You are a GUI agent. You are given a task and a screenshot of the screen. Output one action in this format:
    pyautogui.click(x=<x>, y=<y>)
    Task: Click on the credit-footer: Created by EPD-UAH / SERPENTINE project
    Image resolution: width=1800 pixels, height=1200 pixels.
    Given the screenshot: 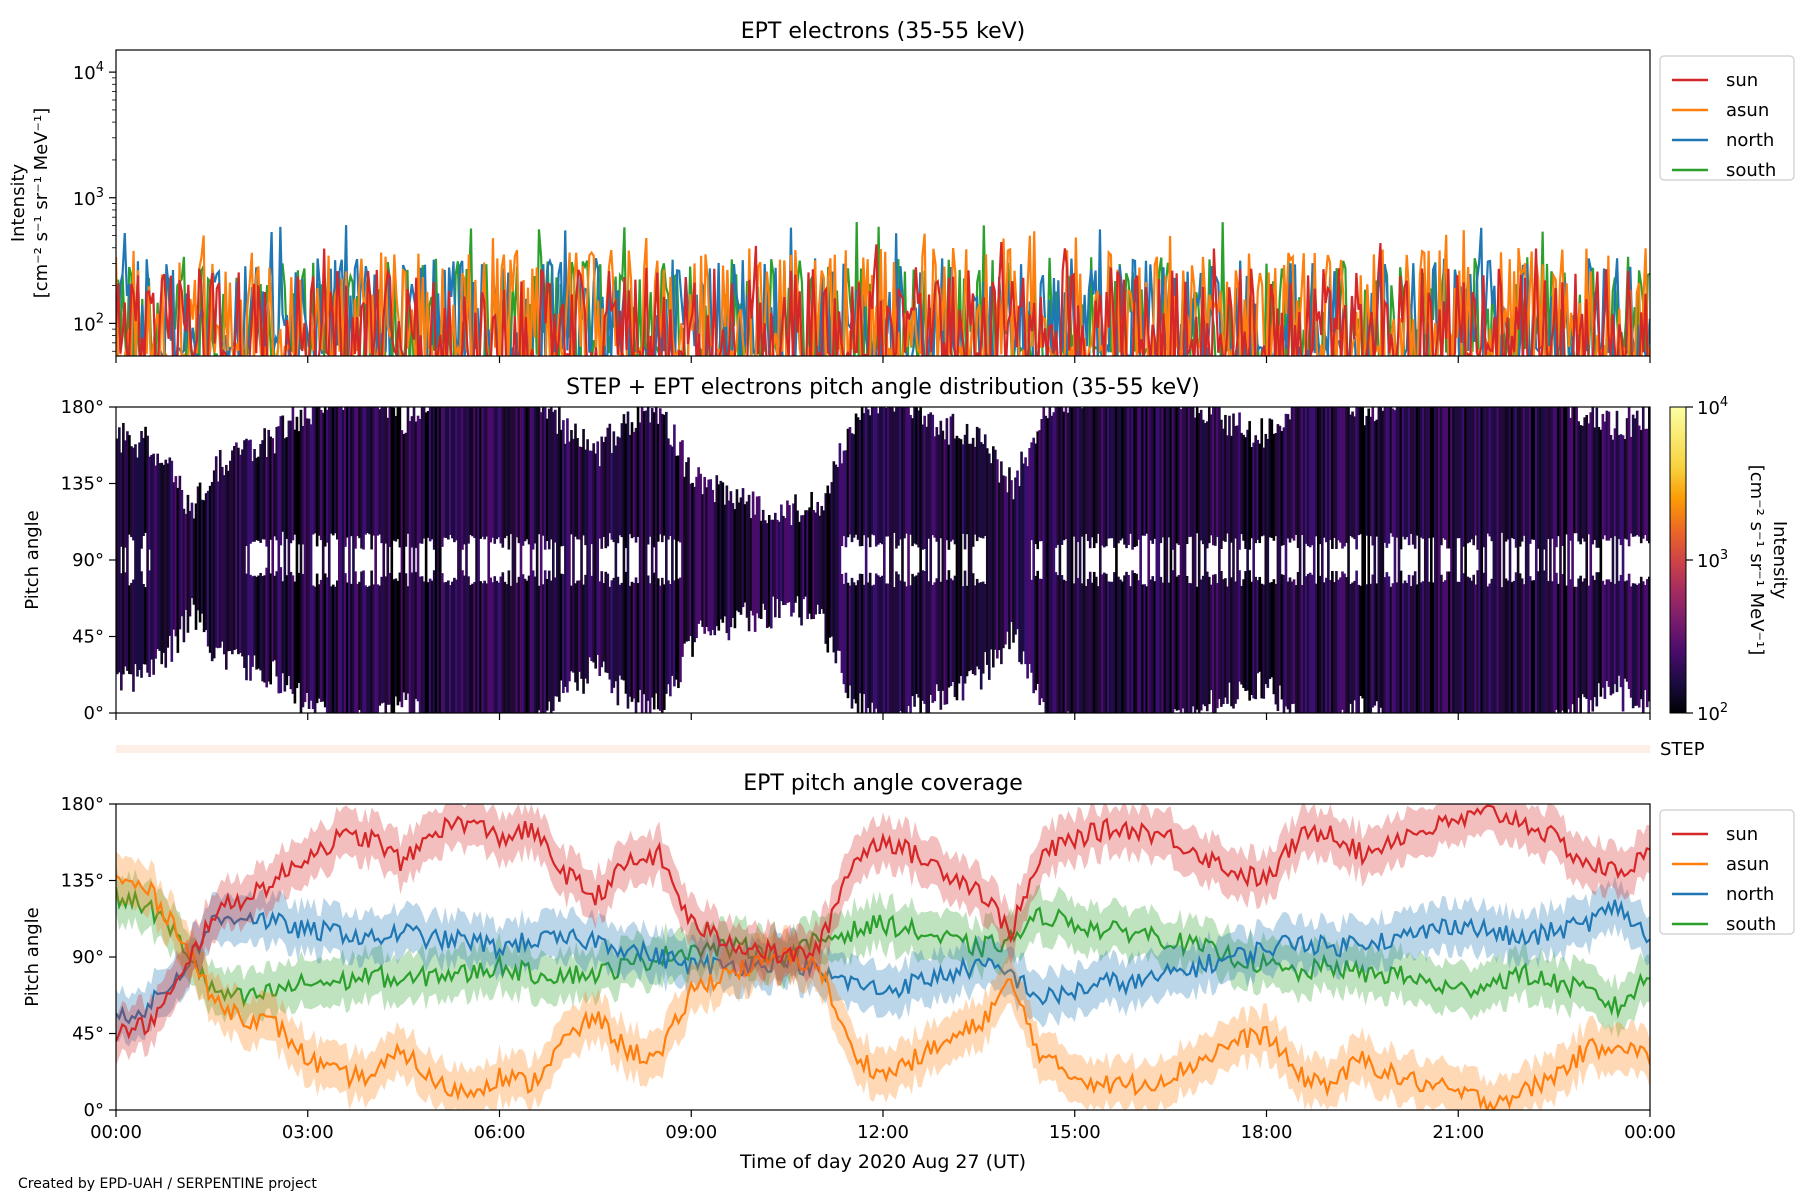 What is the action you would take?
    pyautogui.click(x=167, y=1184)
    